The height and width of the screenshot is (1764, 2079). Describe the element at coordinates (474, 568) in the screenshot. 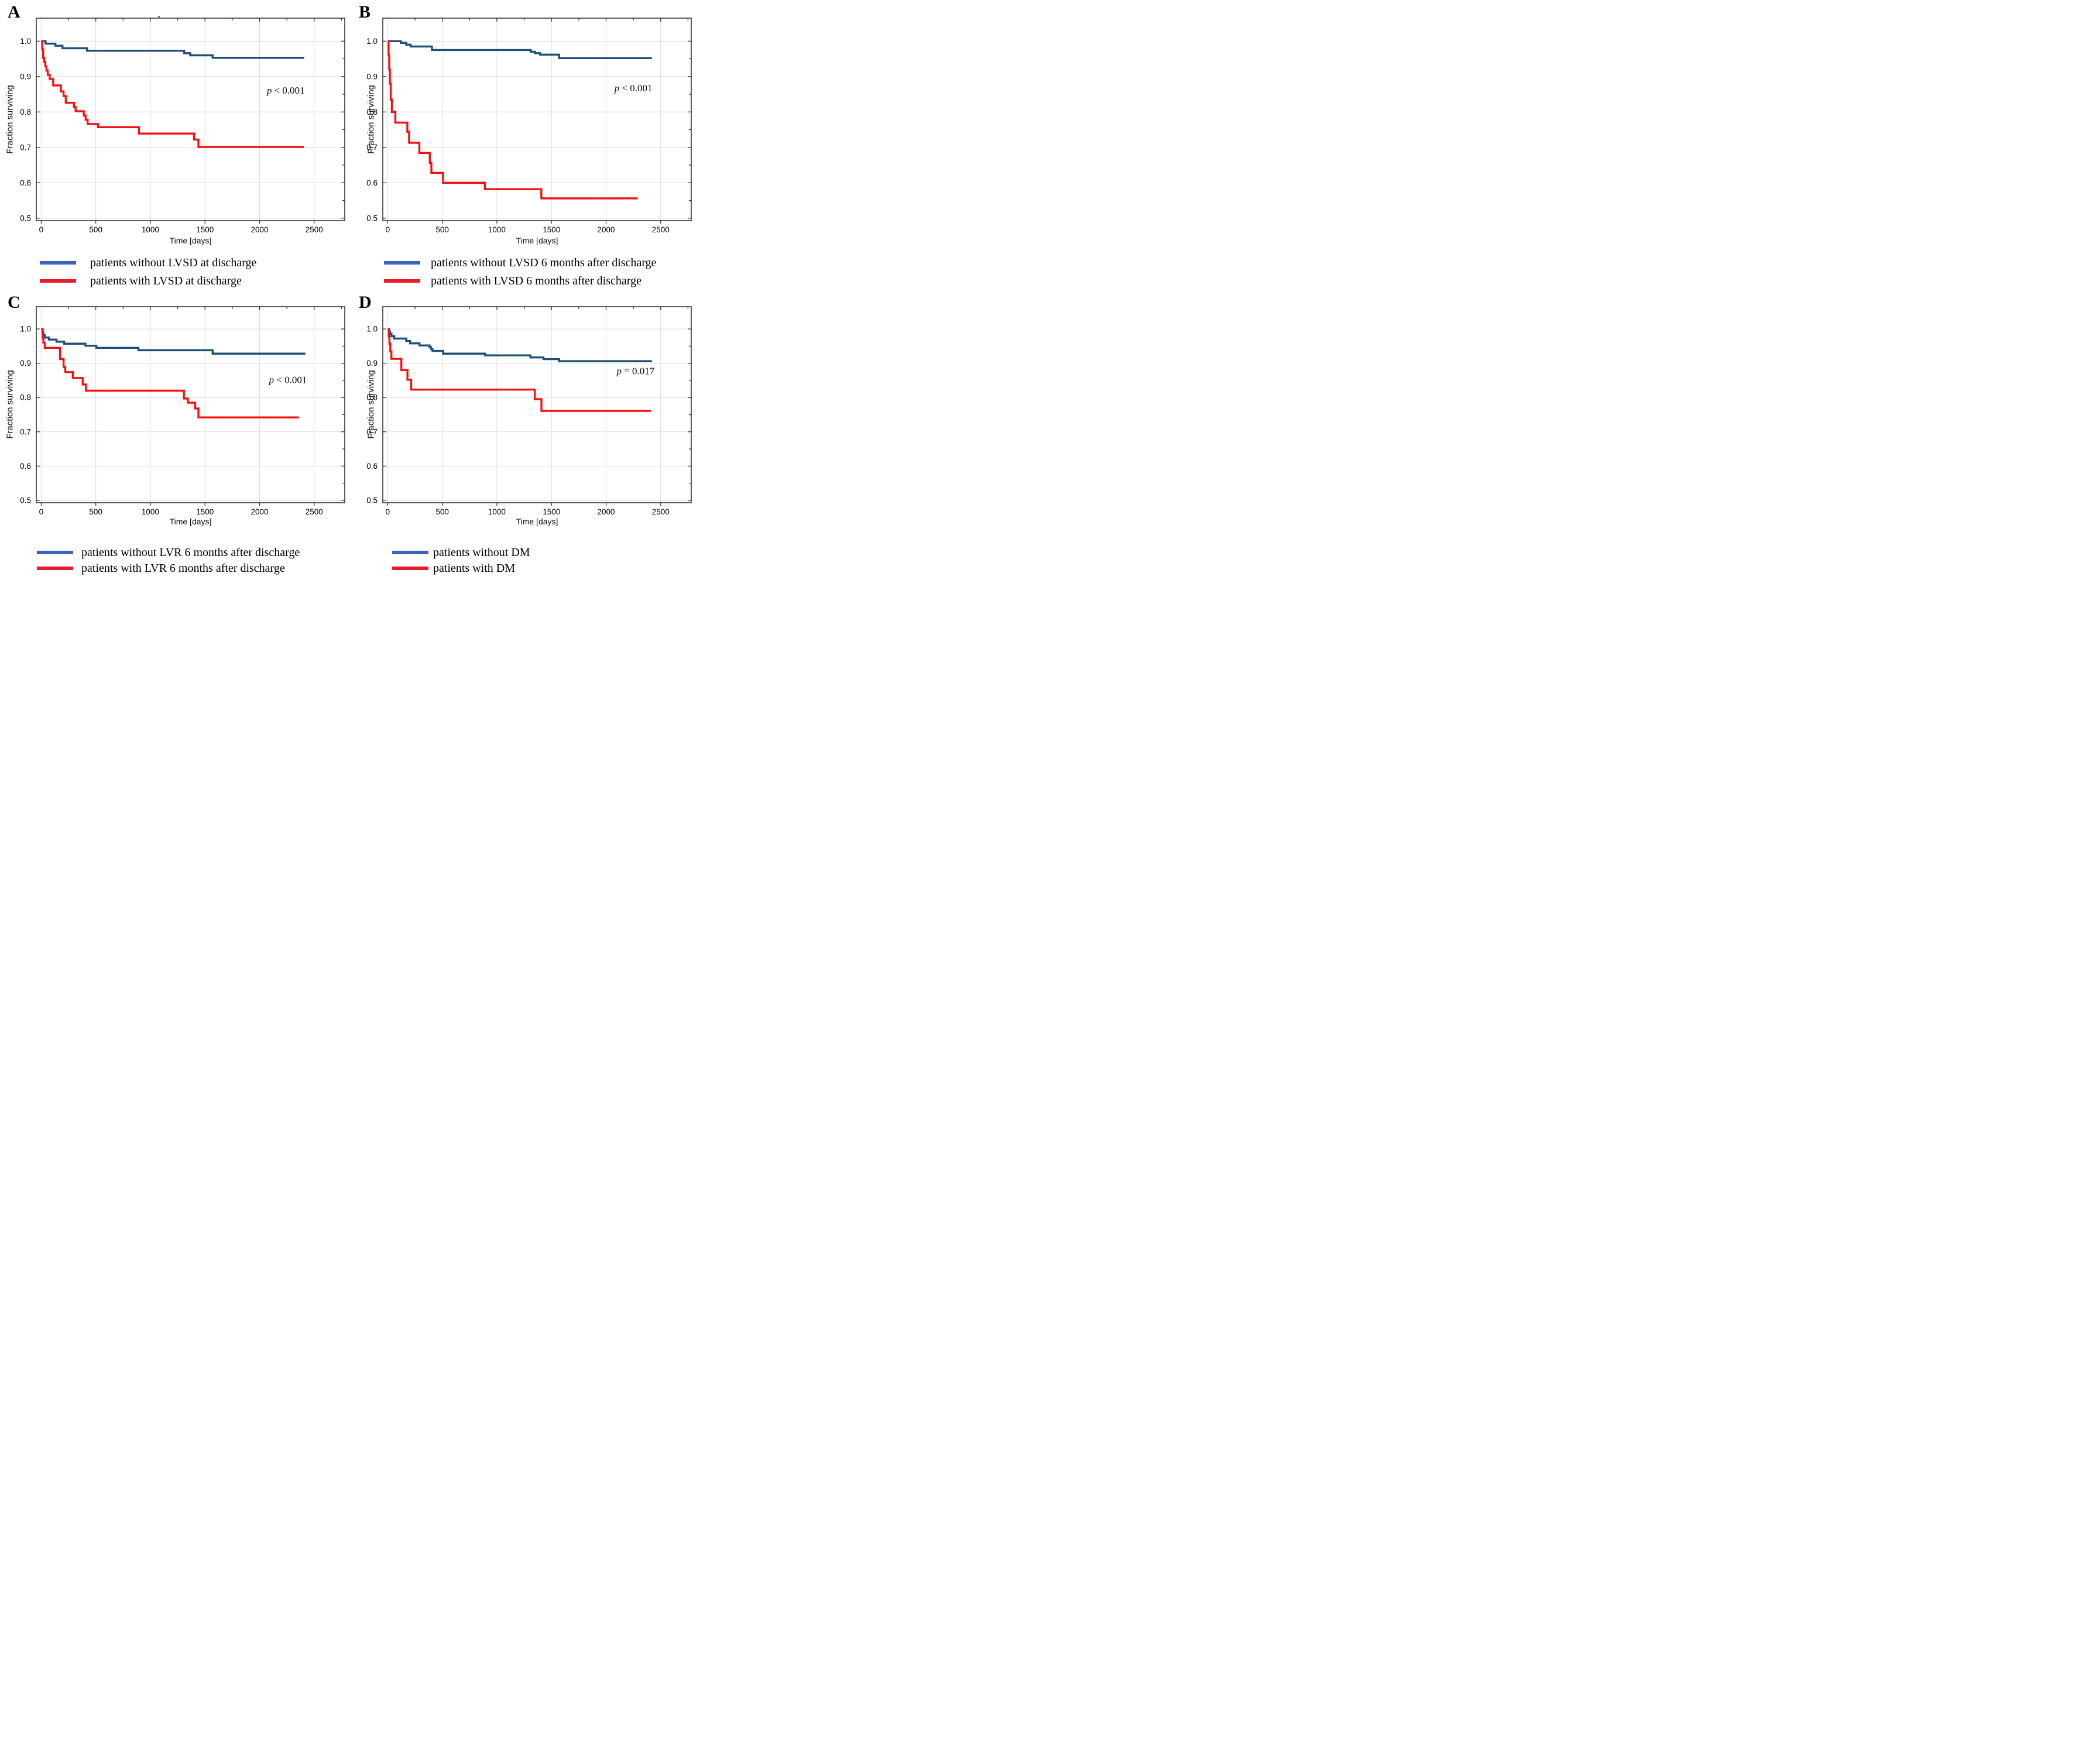

I see `legend-label: patients with DM` at that location.